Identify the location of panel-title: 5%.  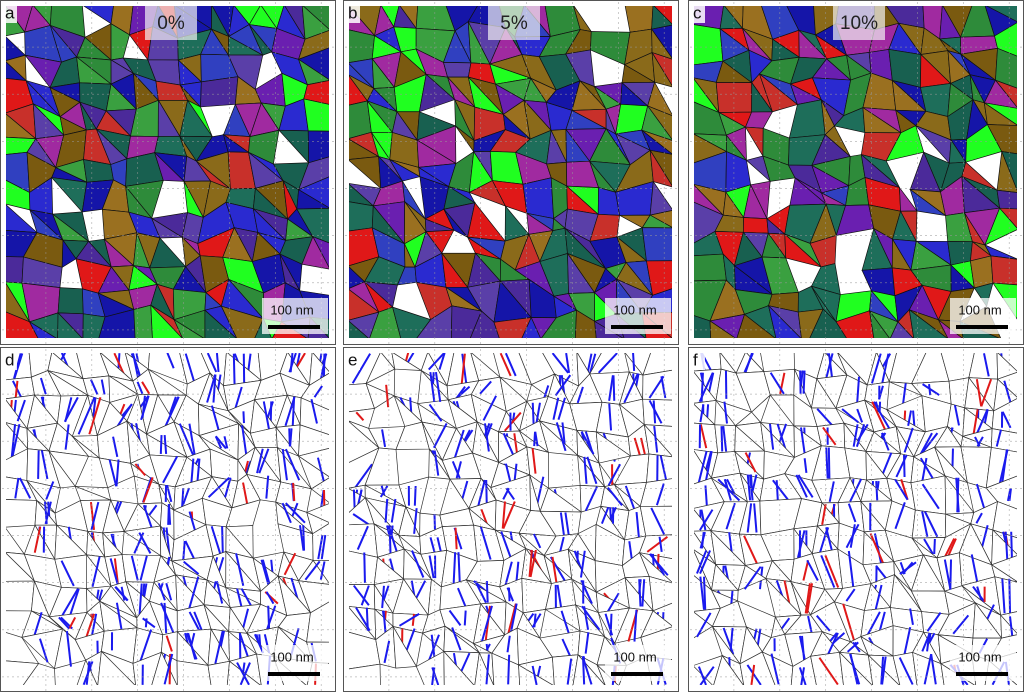
(514, 23).